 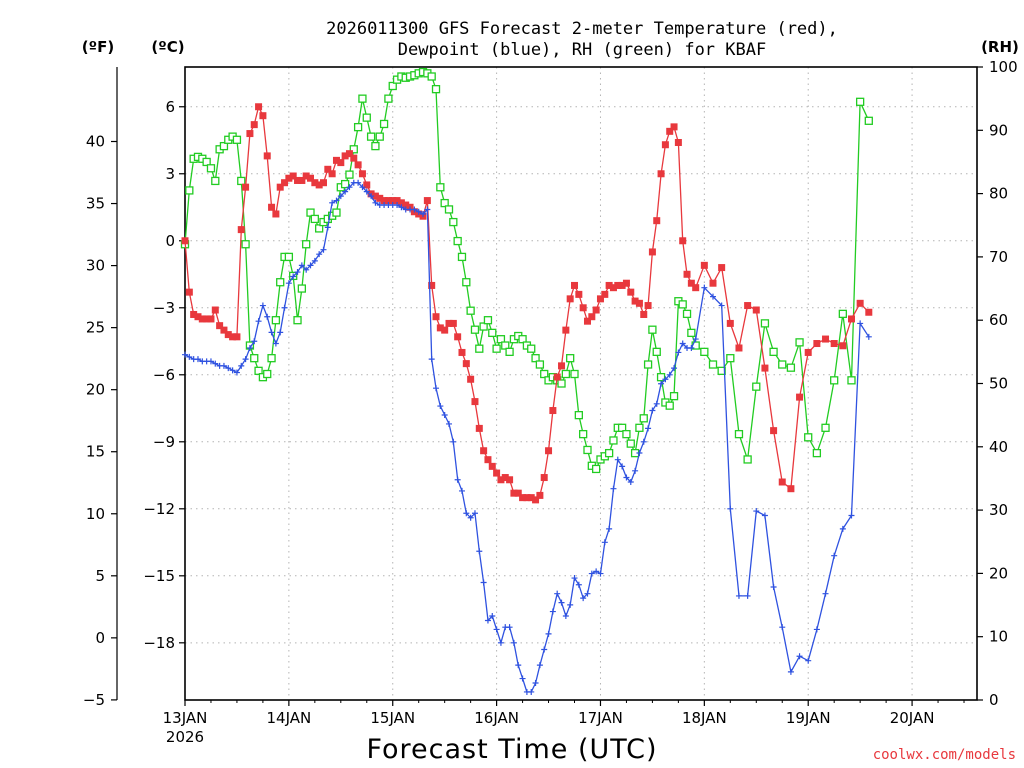 What do you see at coordinates (600, 718) in the screenshot?
I see `x-tick-label: 17JAN` at bounding box center [600, 718].